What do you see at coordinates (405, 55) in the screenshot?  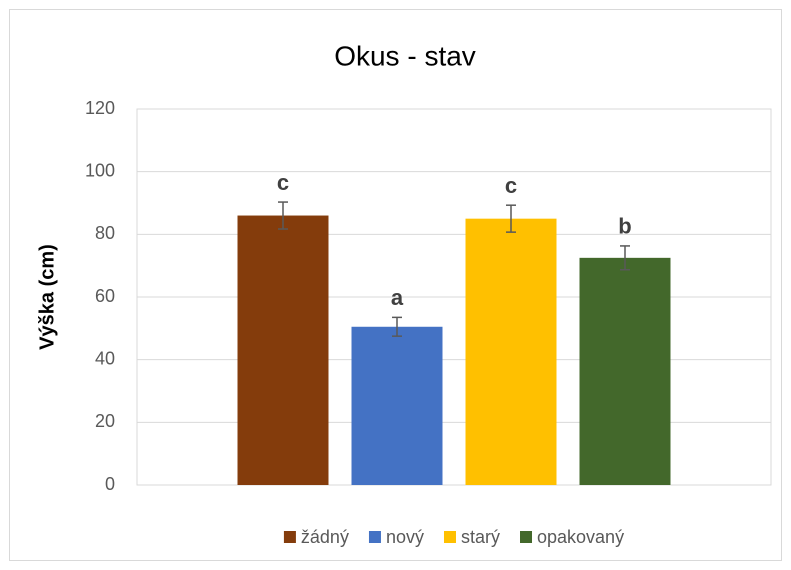 I see `chart-title: Okus - stav` at bounding box center [405, 55].